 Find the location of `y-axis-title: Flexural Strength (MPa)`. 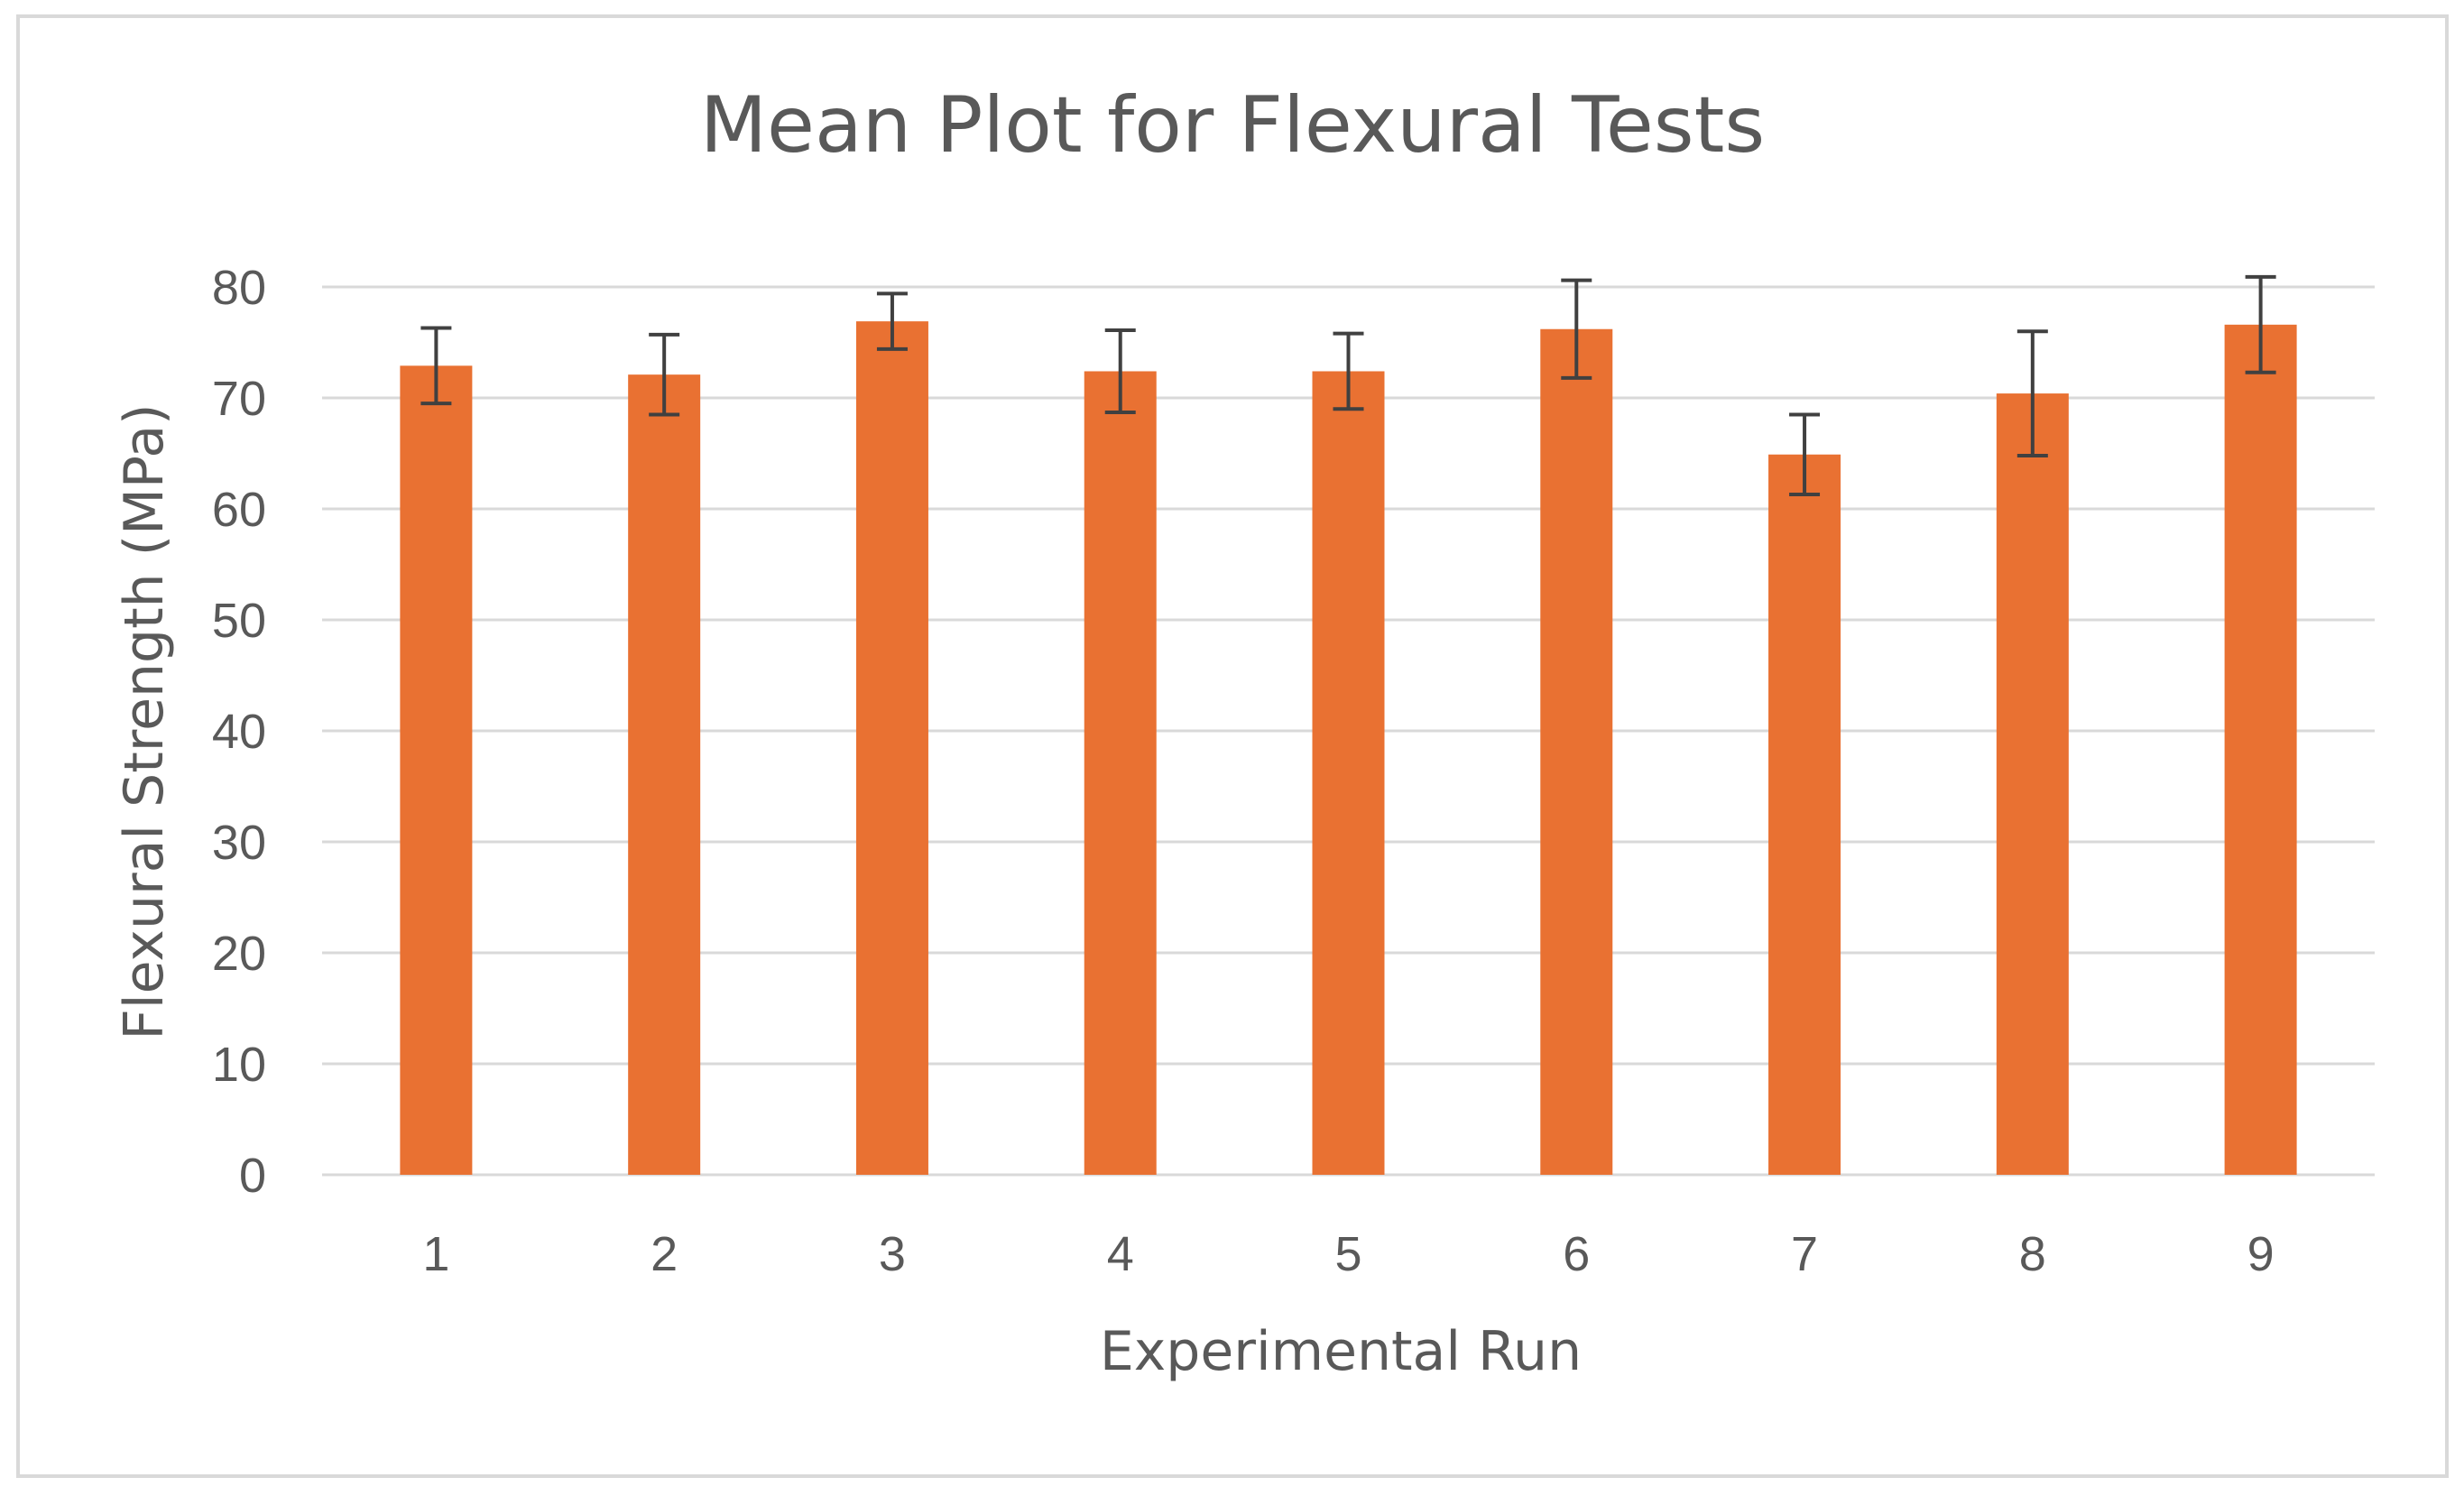

y-axis-title: Flexural Strength (MPa) is located at coordinates (144, 721).